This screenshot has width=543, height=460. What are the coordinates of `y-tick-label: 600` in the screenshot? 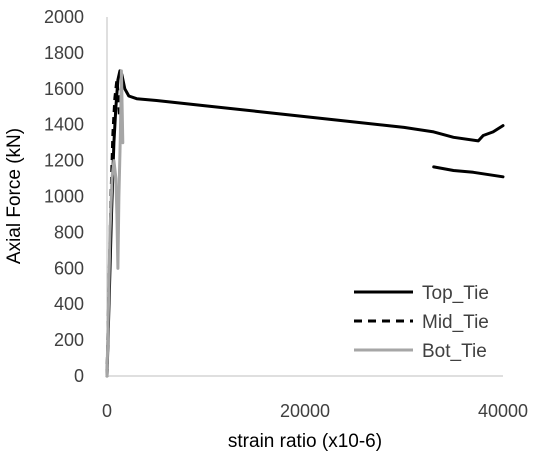 It's located at (69, 268).